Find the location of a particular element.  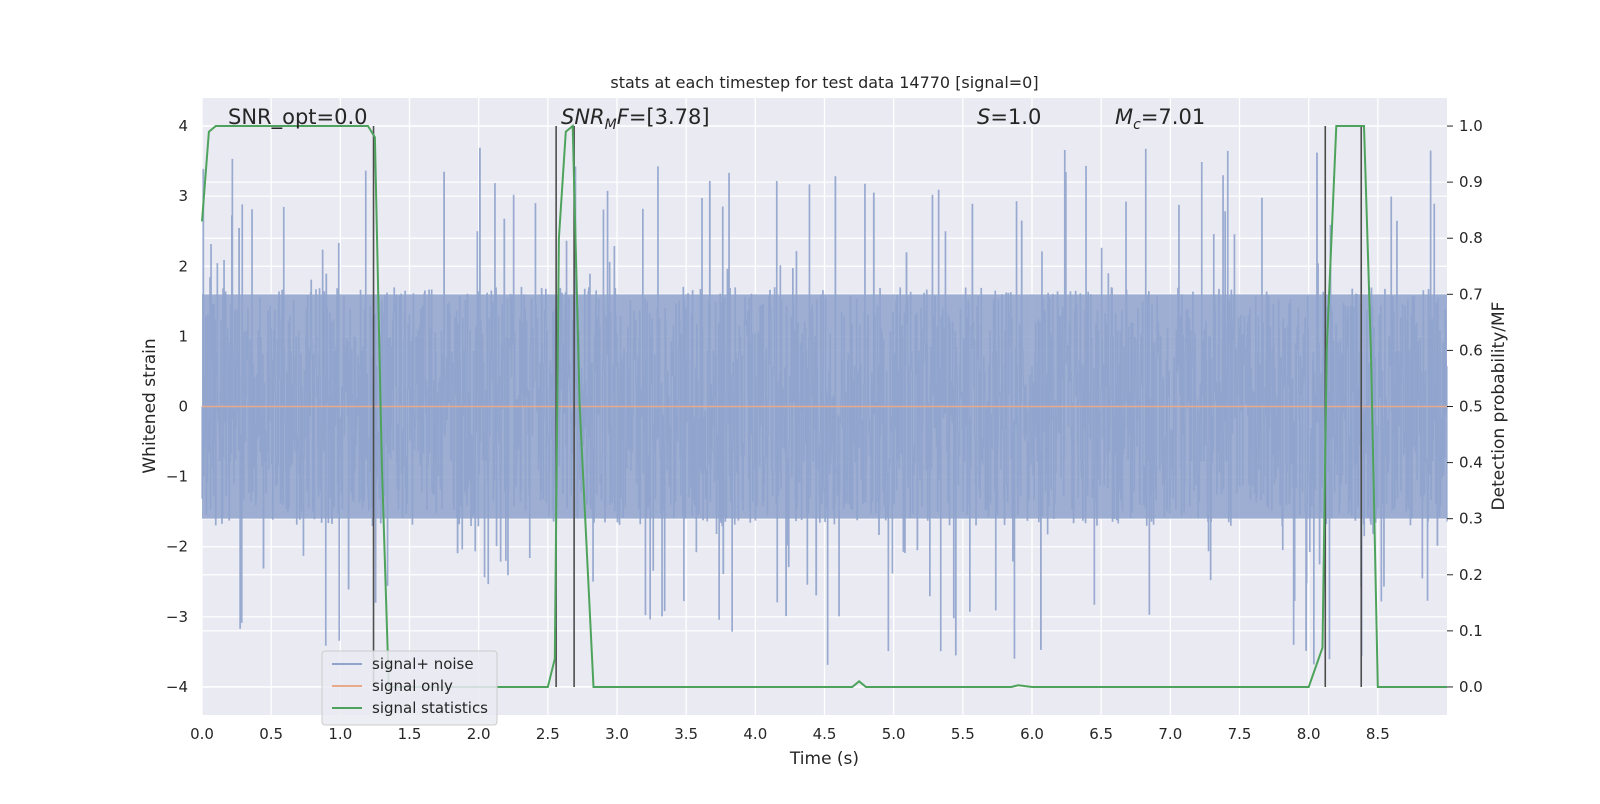

x-tick-label: 7.0 is located at coordinates (1170, 734).